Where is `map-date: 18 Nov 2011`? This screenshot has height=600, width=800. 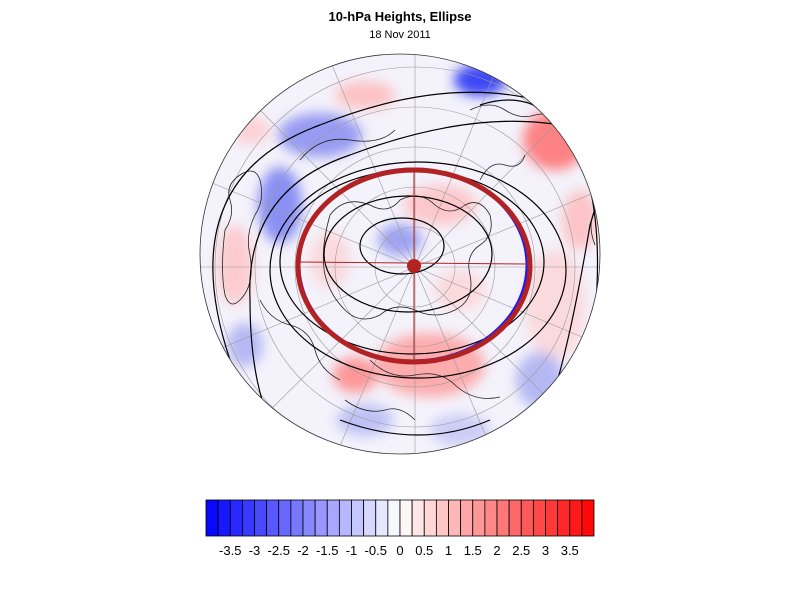 map-date: 18 Nov 2011 is located at coordinates (400, 35).